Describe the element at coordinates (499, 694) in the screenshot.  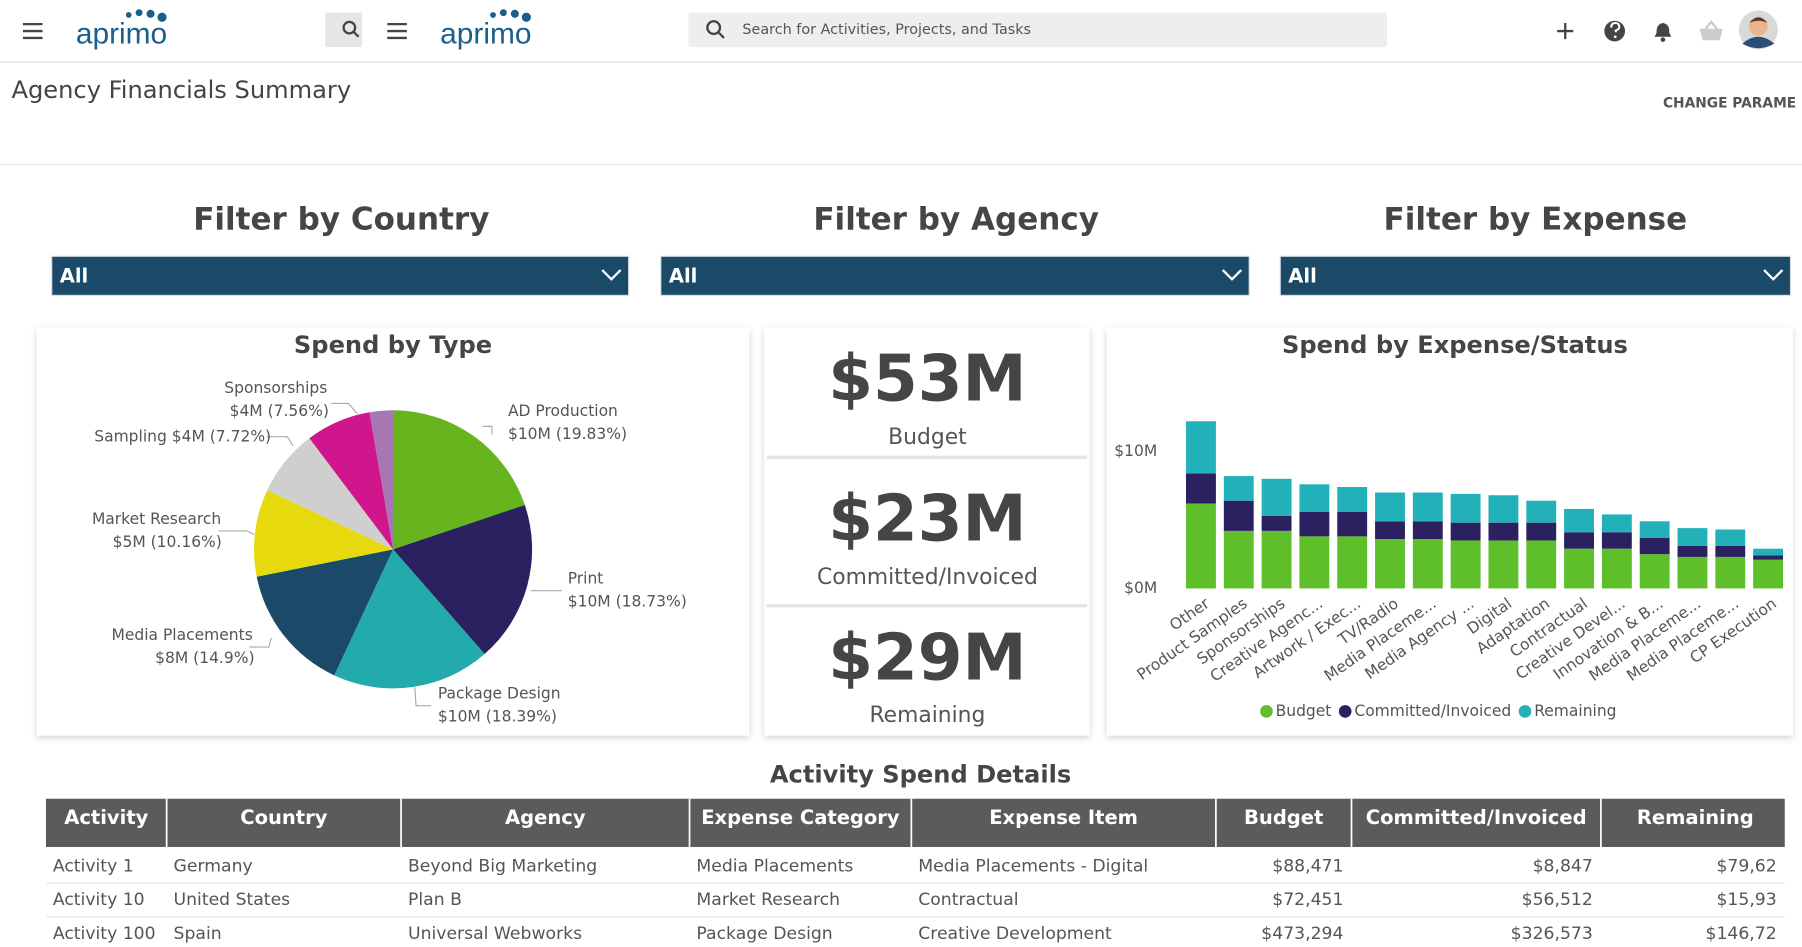
I see `pie-label: Package Design` at that location.